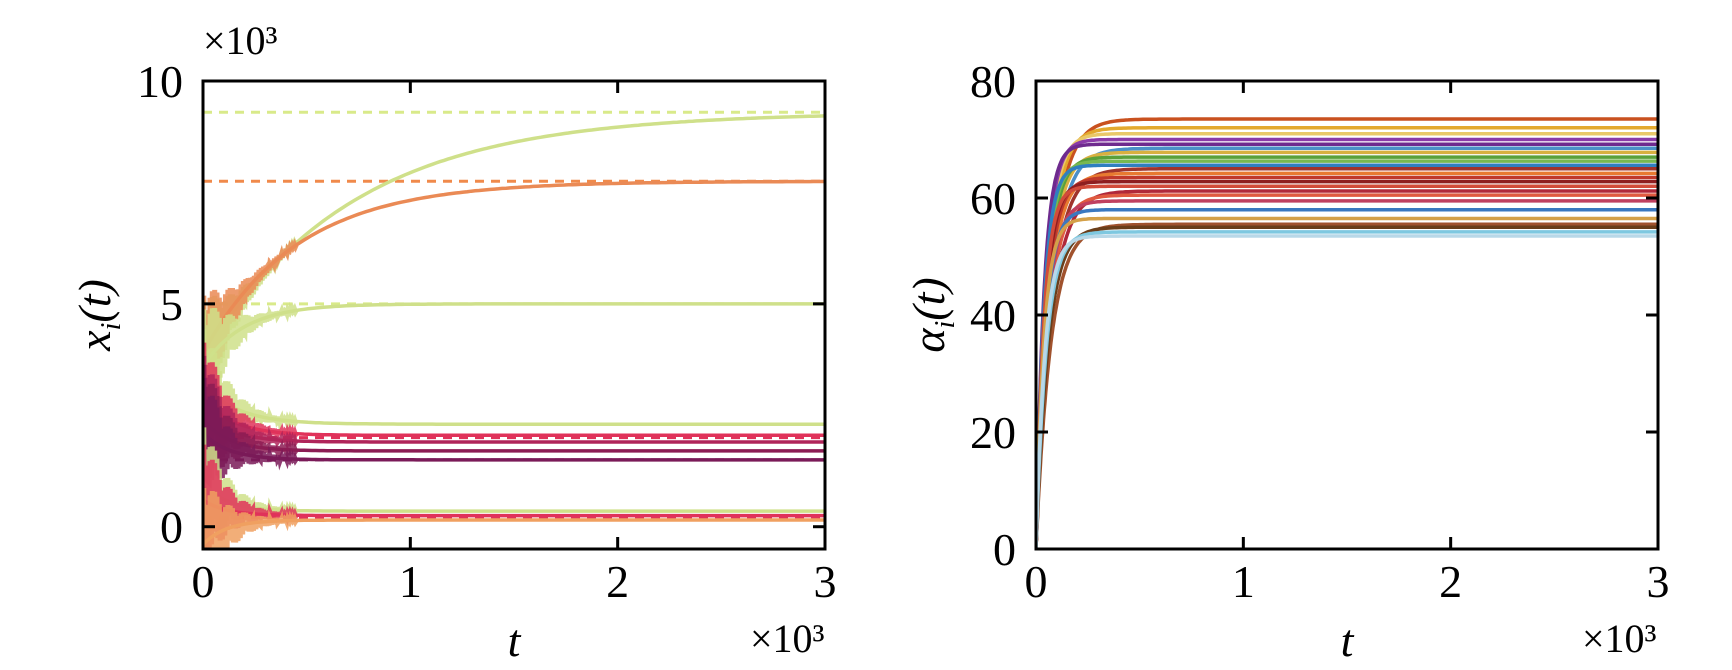  Describe the element at coordinates (1004, 549) in the screenshot. I see `right-ytick-label: 0` at that location.